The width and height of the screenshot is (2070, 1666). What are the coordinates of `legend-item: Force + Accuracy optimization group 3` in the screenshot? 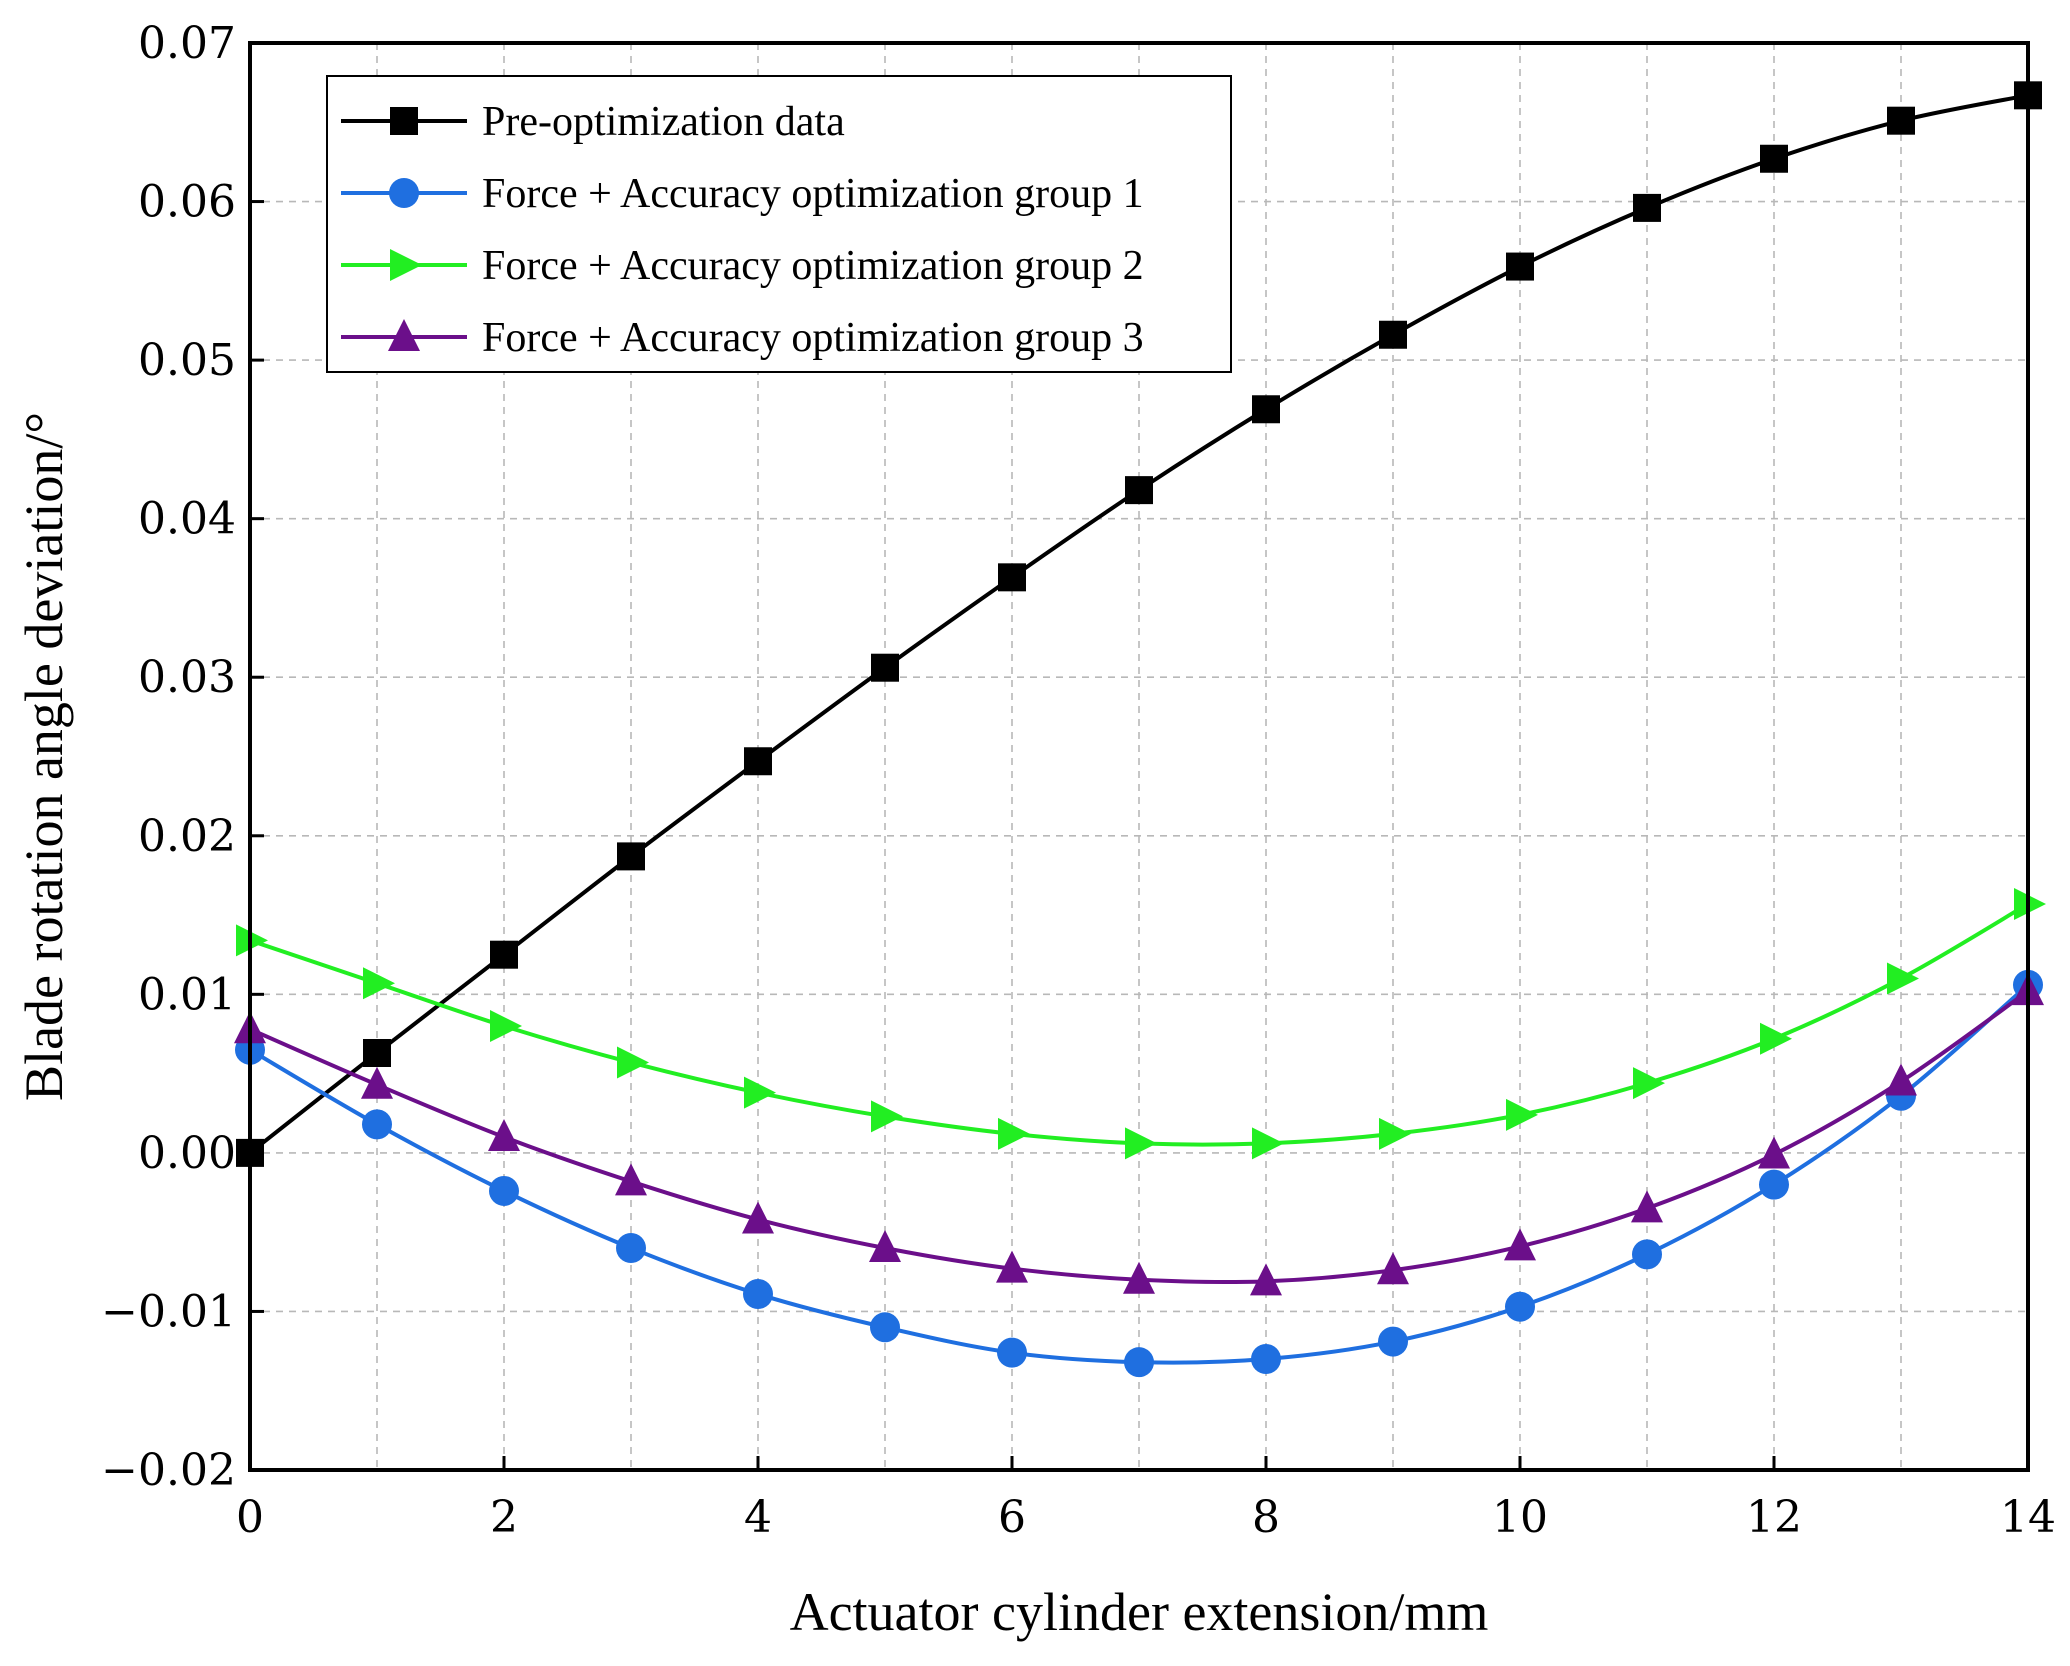 It's located at (742, 338).